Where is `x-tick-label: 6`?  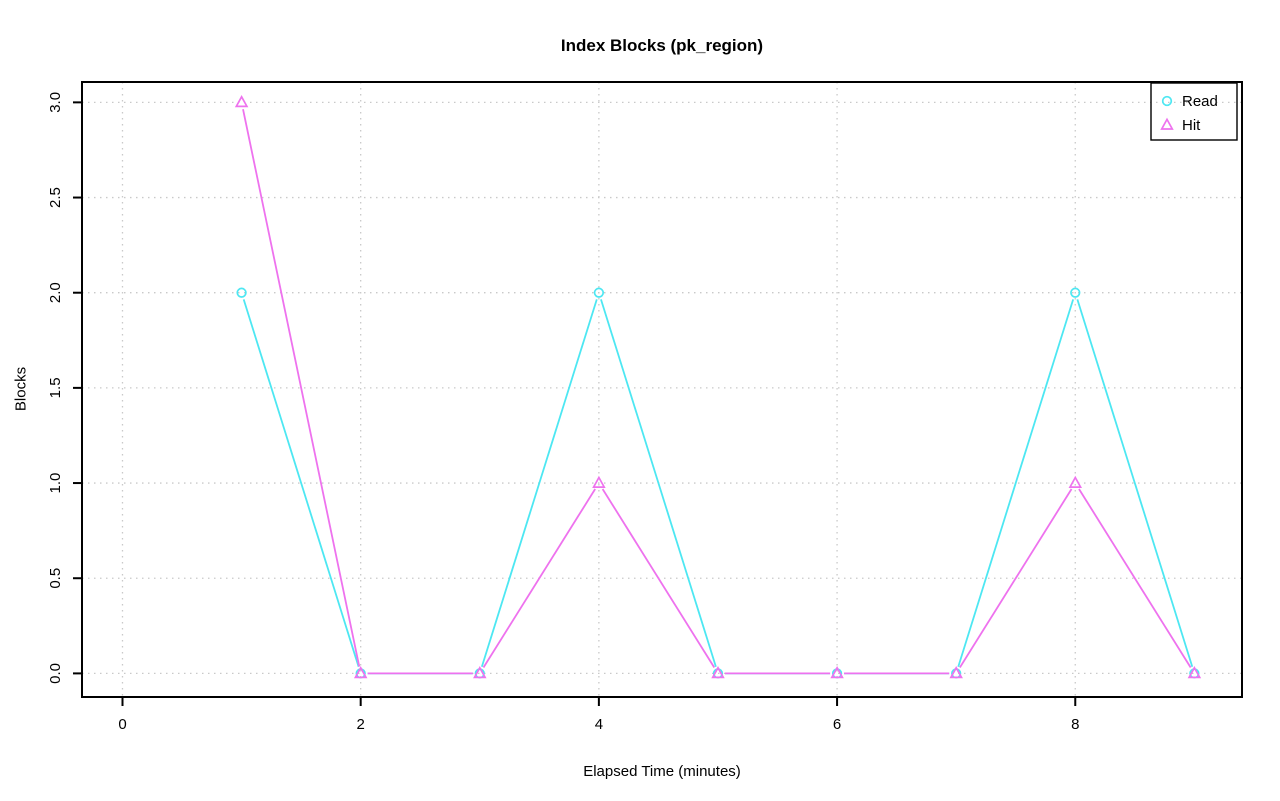 x-tick-label: 6 is located at coordinates (837, 724).